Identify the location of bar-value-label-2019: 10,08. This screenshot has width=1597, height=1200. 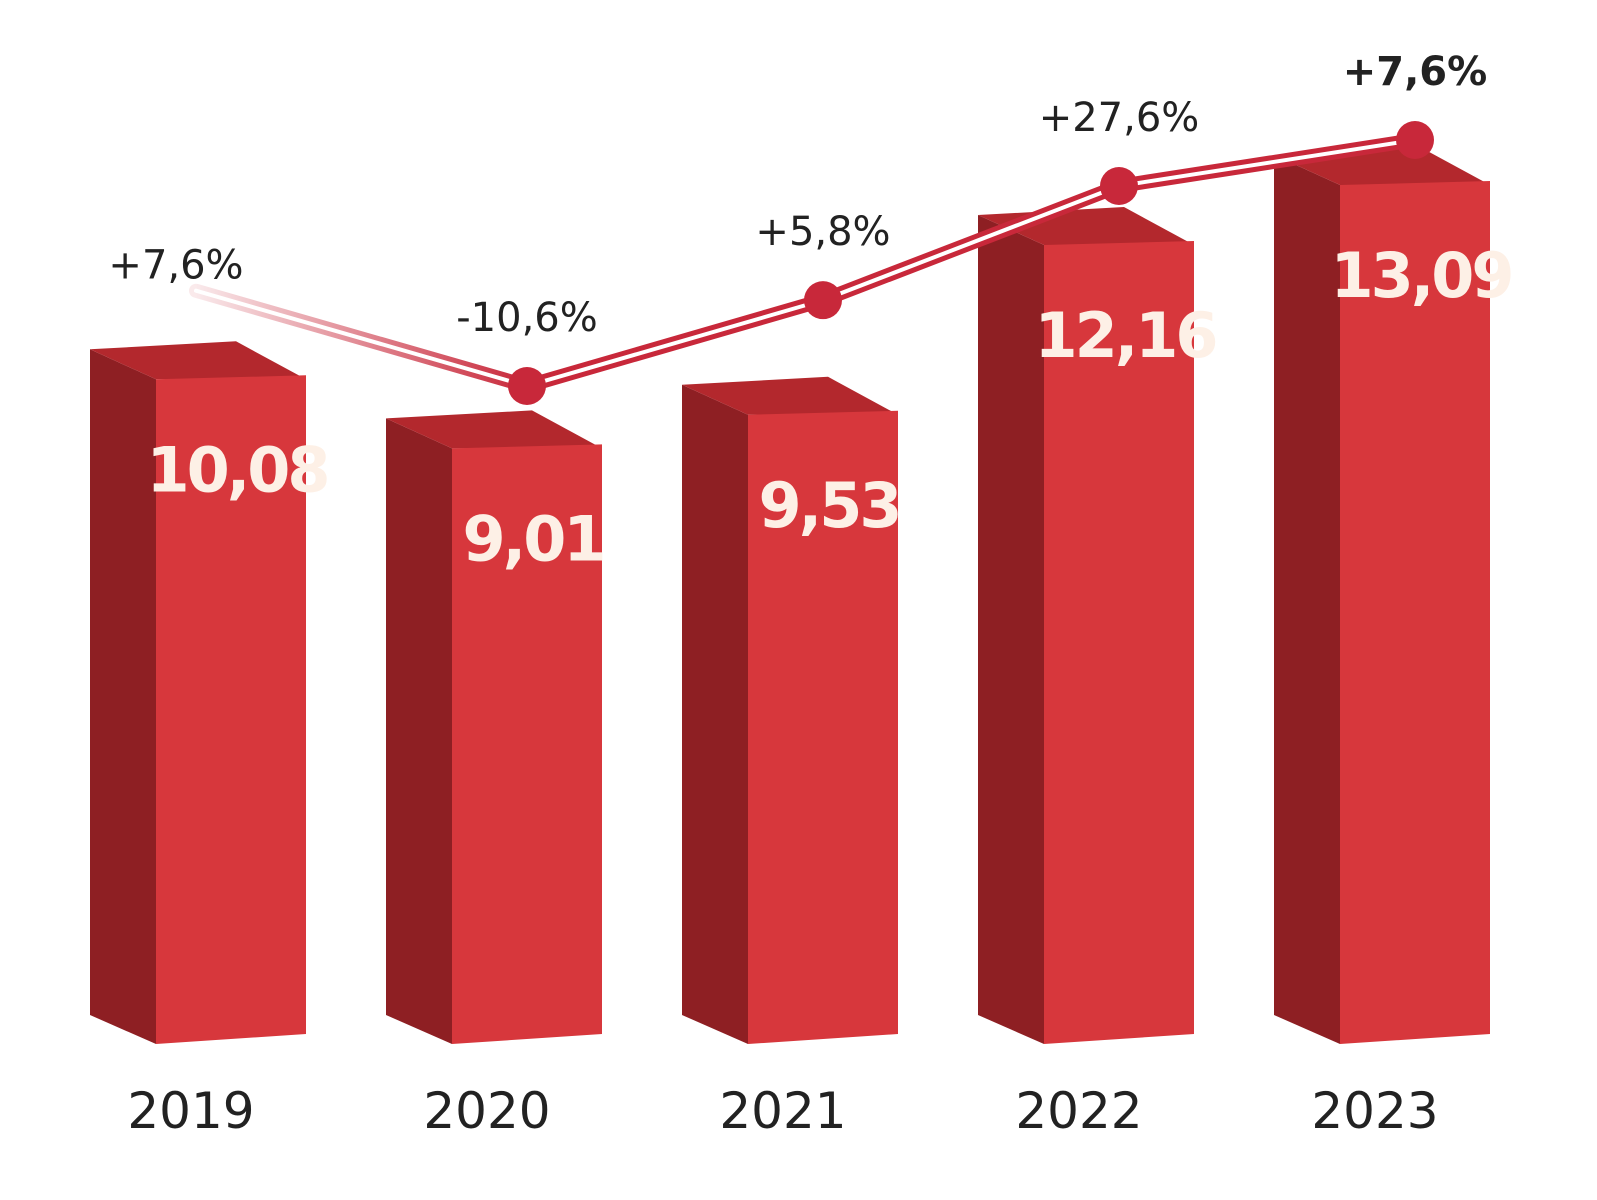
(236, 469).